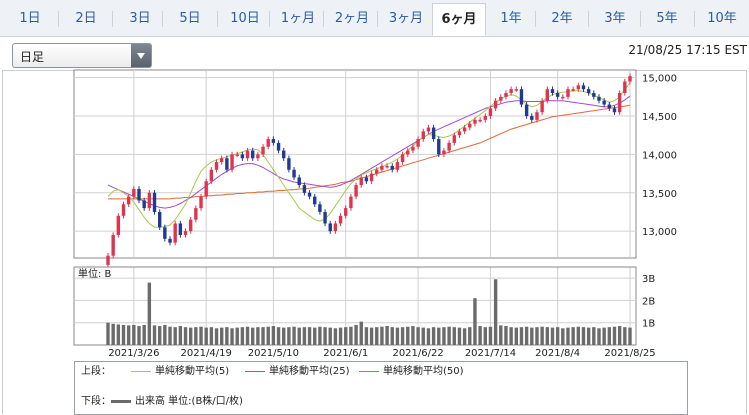  I want to click on legend-volume: 出来高 単位:(B株/口/枚), so click(177, 402).